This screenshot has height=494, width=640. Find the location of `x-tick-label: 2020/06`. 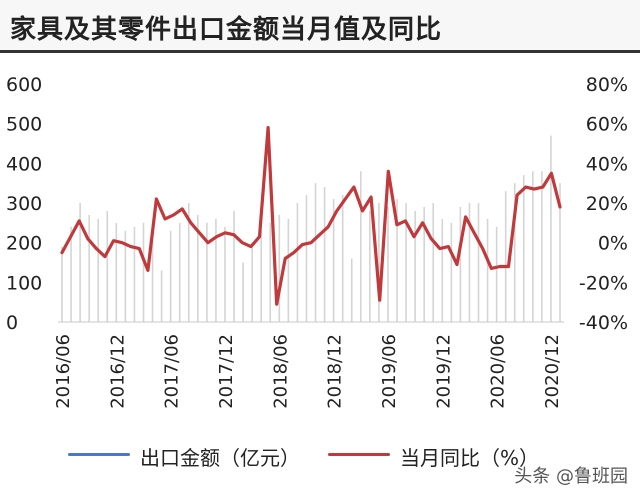

x-tick-label: 2020/06 is located at coordinates (498, 371).